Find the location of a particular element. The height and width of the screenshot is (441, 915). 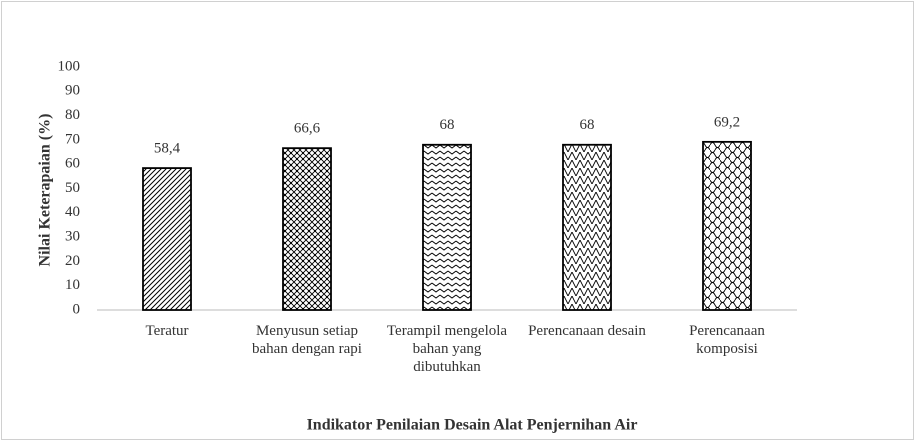

y-axis-title: Nilai Keterapaian (%) is located at coordinates (45, 190).